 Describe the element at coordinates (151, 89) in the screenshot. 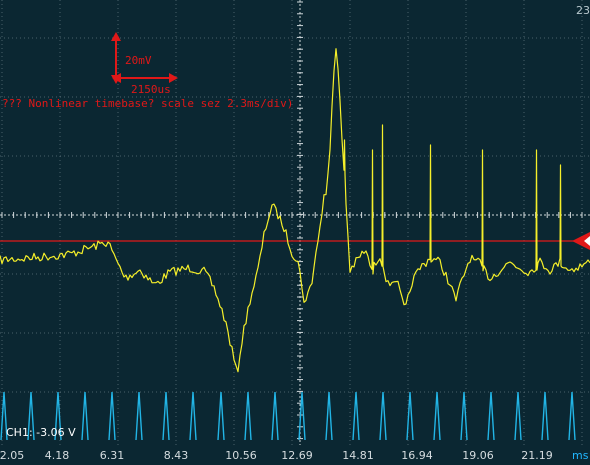

I see `time-scale-annotation: 2150us` at that location.